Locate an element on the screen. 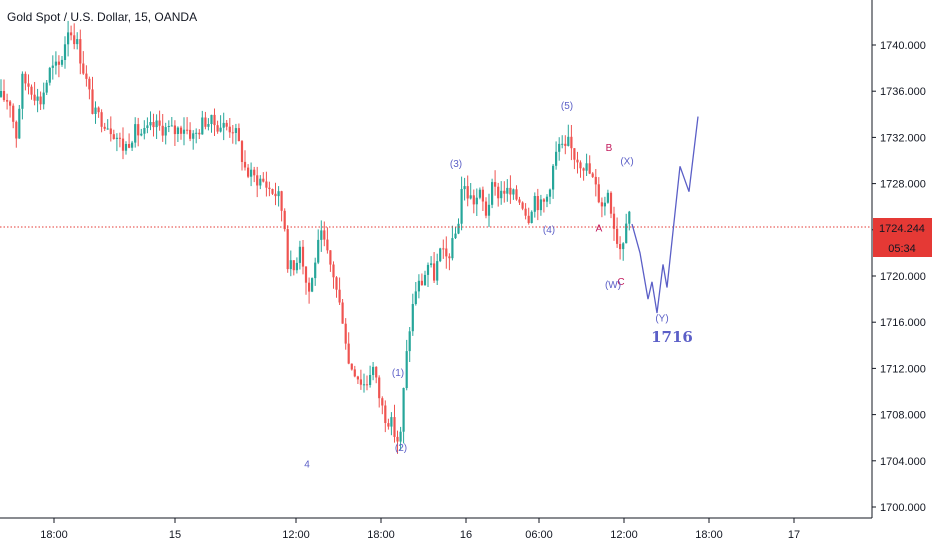 The width and height of the screenshot is (932, 550). wave-label: C is located at coordinates (620, 282).